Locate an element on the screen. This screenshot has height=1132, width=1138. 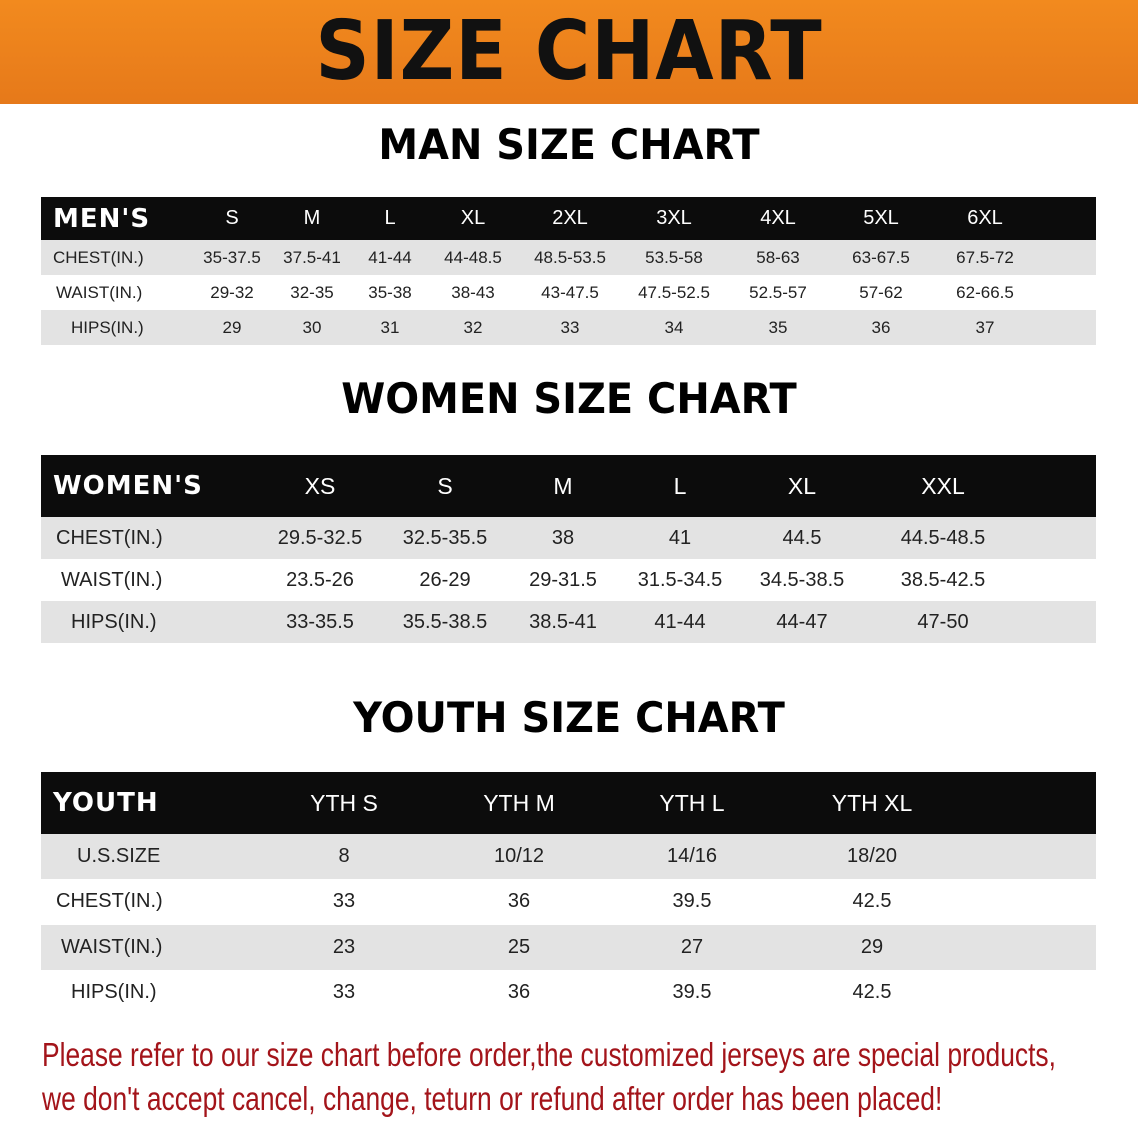
men-table-cell: 48.5-53.5 is located at coordinates (570, 257).